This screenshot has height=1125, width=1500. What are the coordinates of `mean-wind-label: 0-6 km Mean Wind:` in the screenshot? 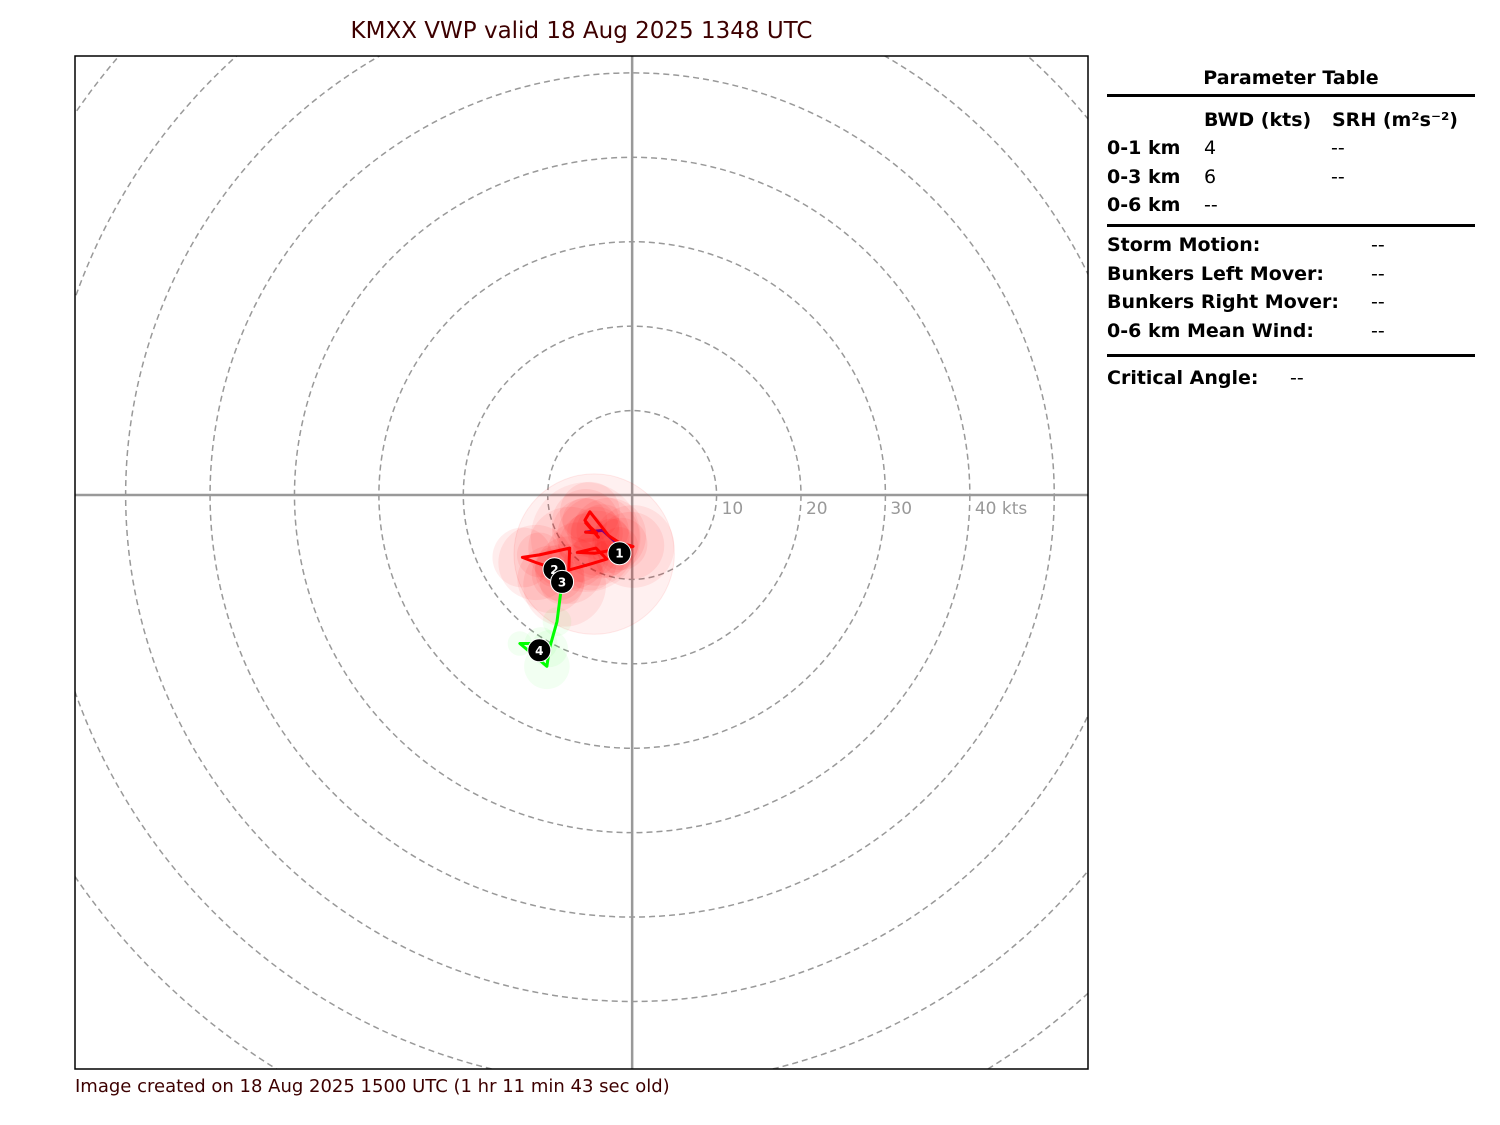 It's located at (1210, 330).